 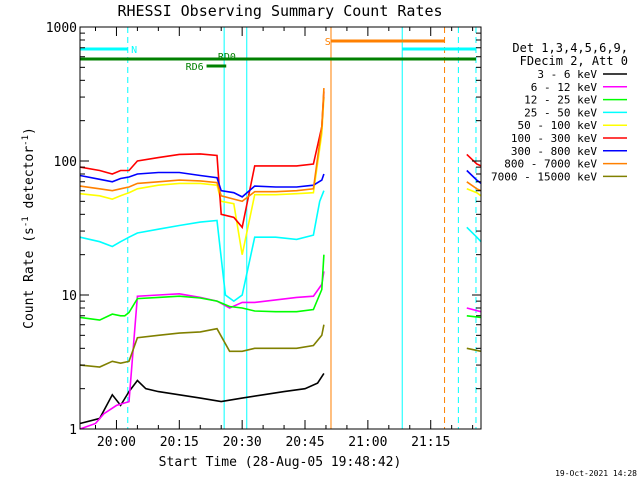 I want to click on y-tick-label-1: 10, so click(x=69, y=296).